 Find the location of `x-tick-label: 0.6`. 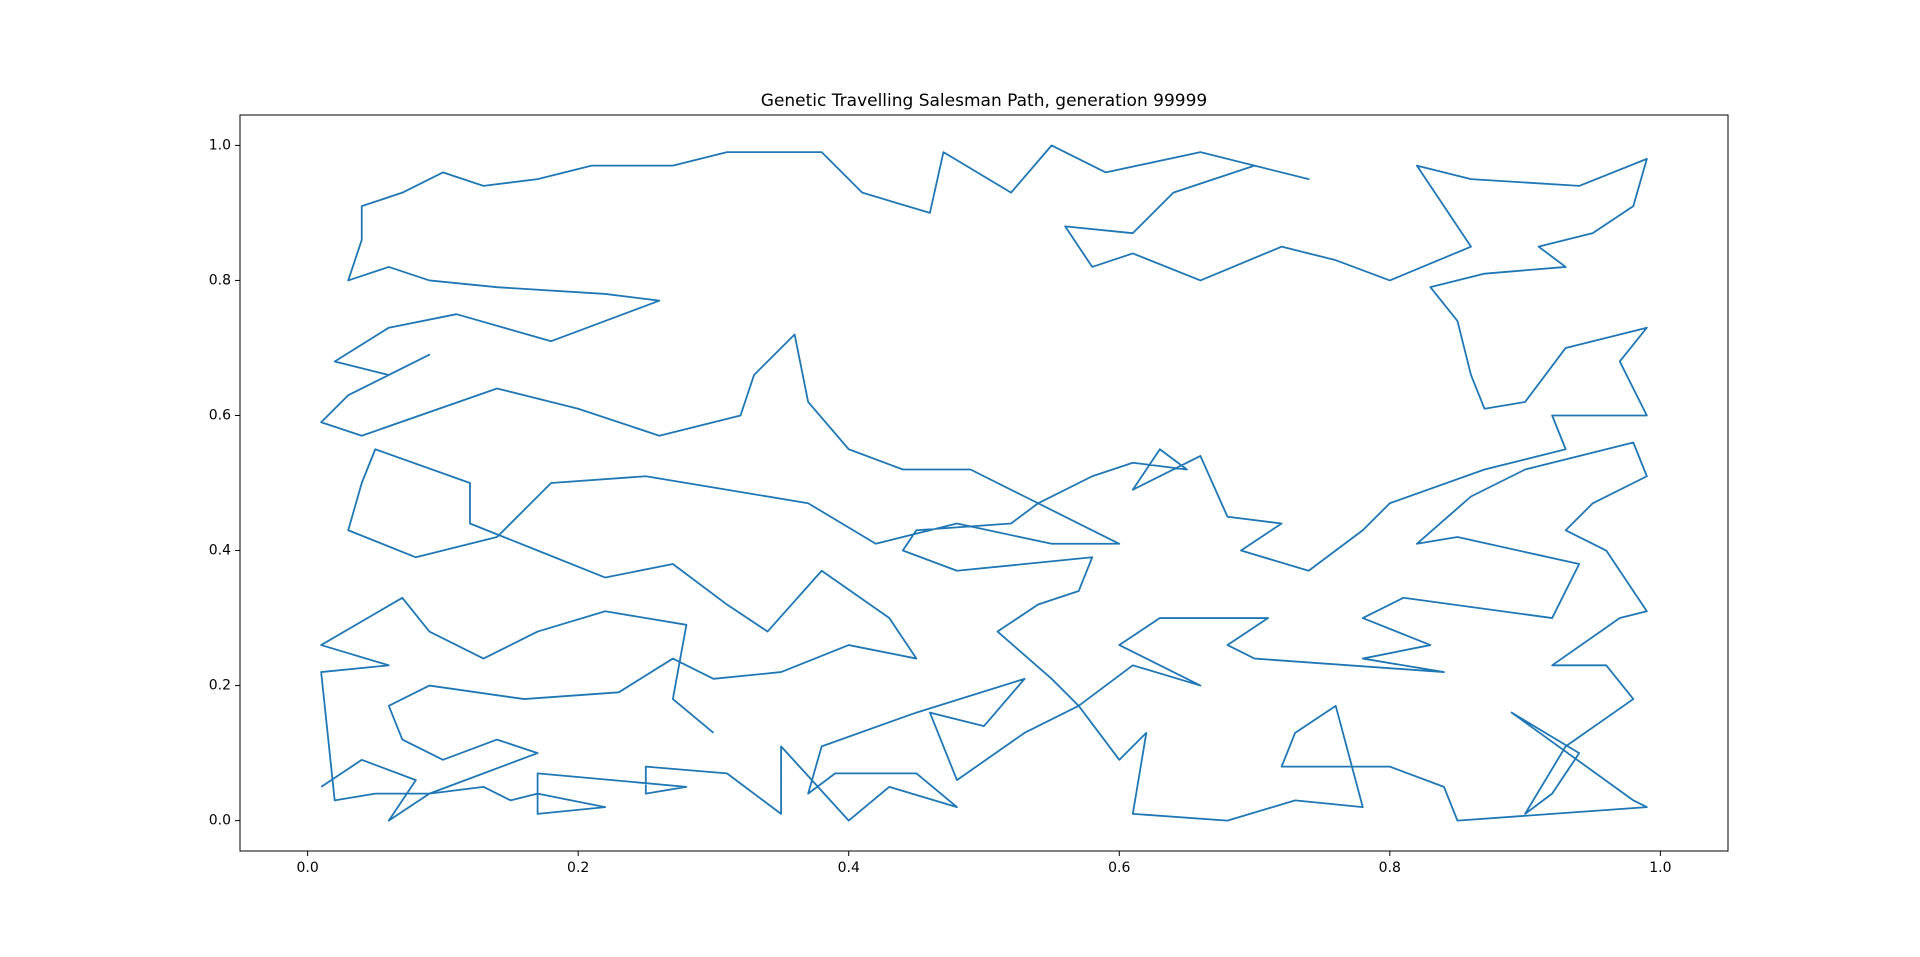

x-tick-label: 0.6 is located at coordinates (1119, 868).